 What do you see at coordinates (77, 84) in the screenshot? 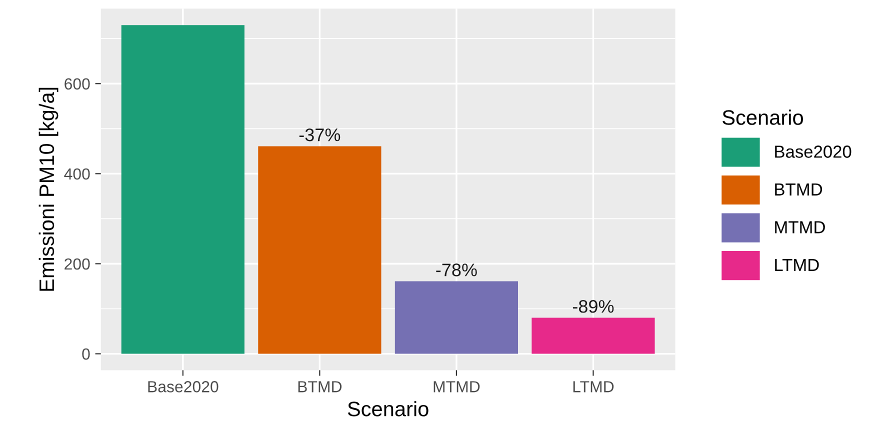
I see `y-tick-label: 600` at bounding box center [77, 84].